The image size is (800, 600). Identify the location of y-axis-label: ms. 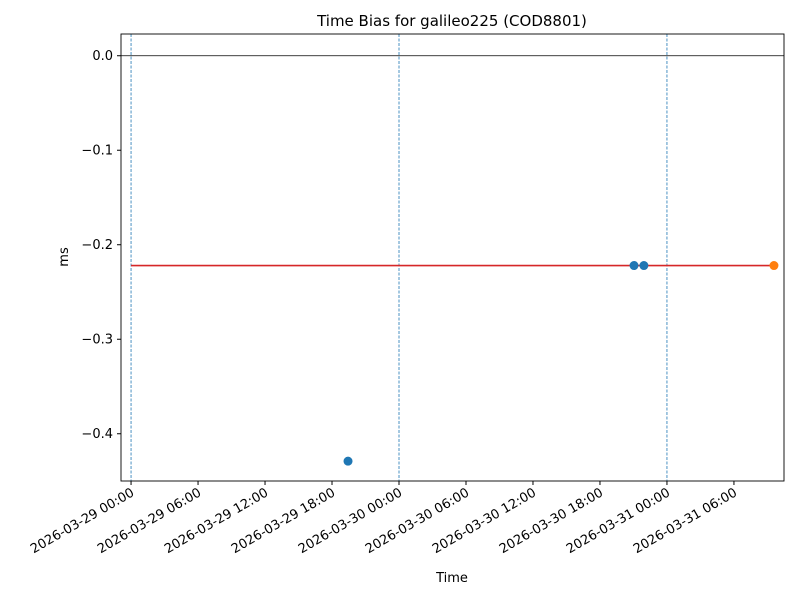
(64, 257).